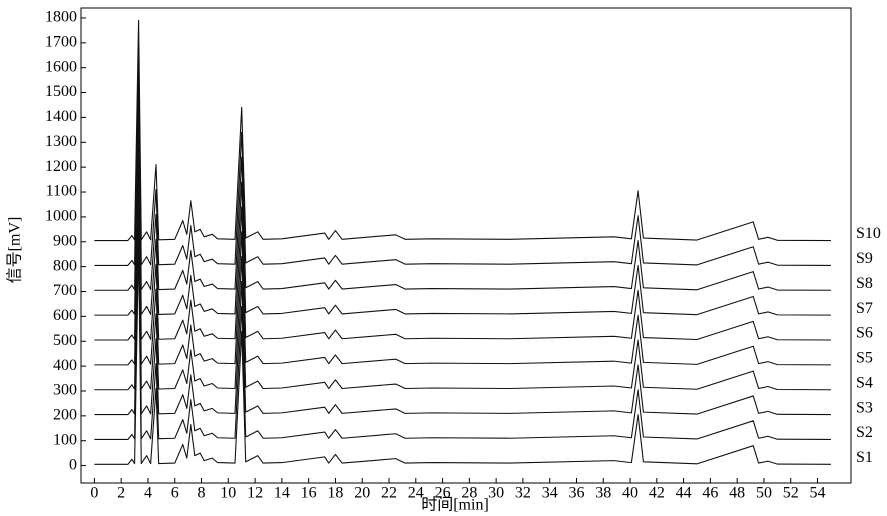 This screenshot has width=887, height=516. Describe the element at coordinates (764, 493) in the screenshot. I see `x-tick-label: 50` at that location.